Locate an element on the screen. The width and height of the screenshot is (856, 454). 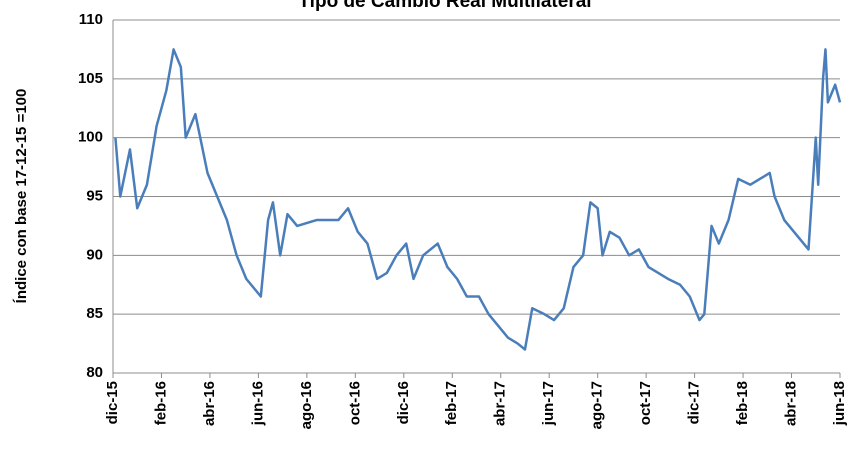
x-tick-label: dic-15 is located at coordinates (112, 402).